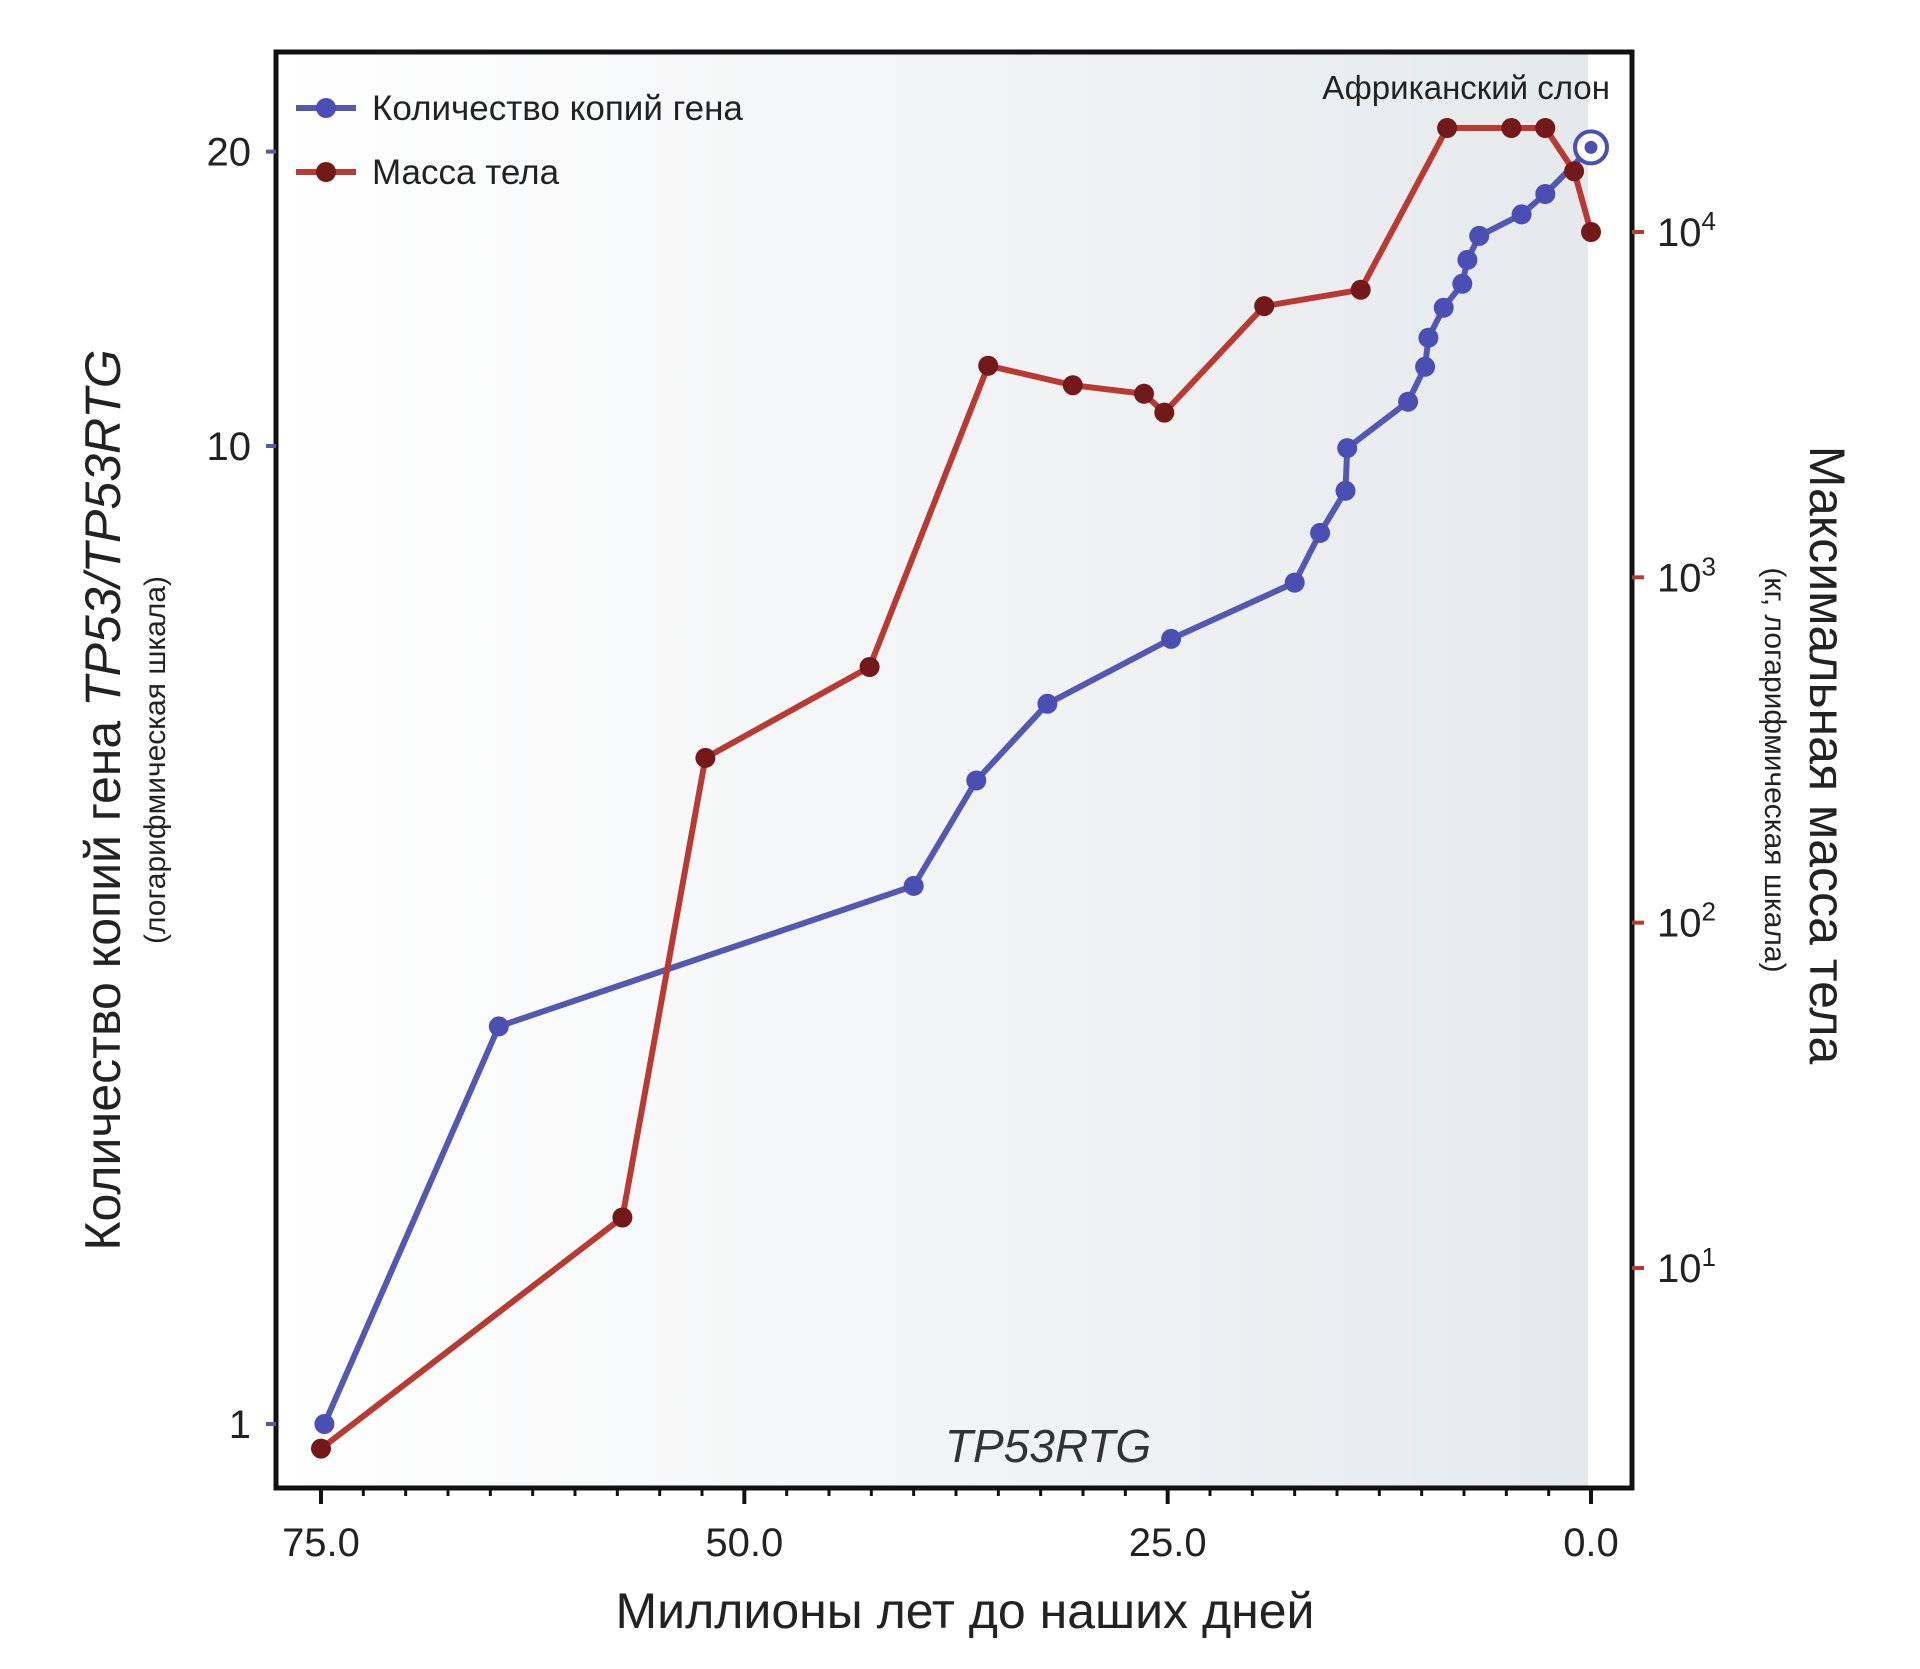 The height and width of the screenshot is (1669, 1920). Describe the element at coordinates (1827, 755) in the screenshot. I see `y2-axis-title: Максимальная масса тела` at that location.